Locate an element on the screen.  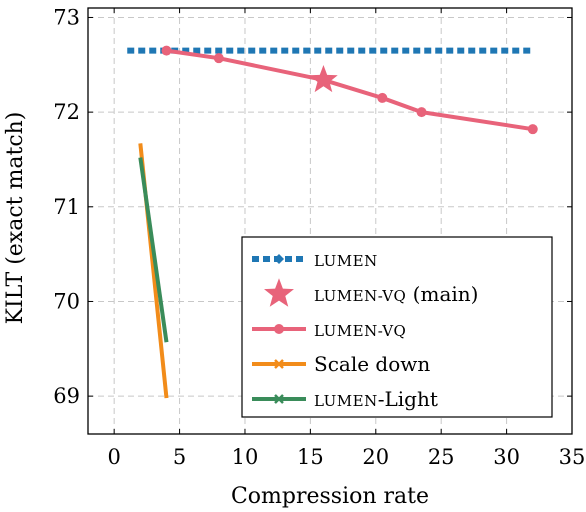
legend-item: Scale down is located at coordinates (341, 364).